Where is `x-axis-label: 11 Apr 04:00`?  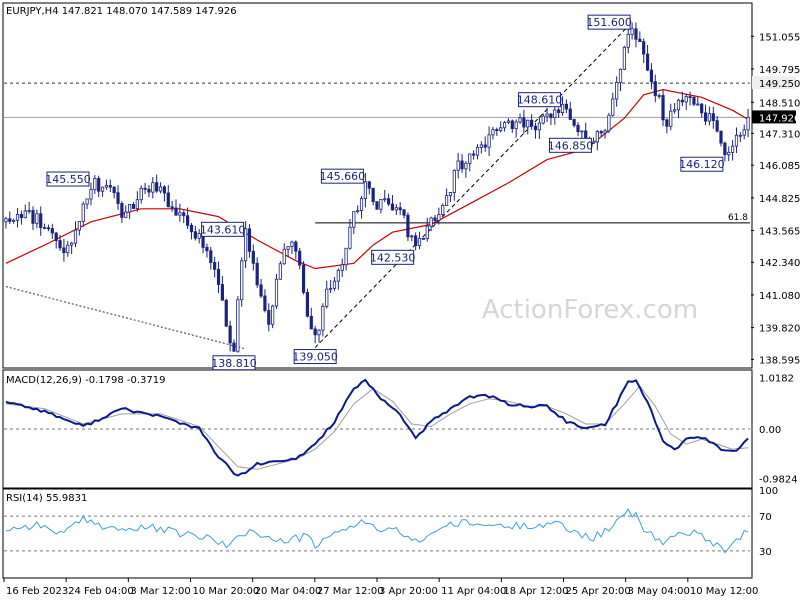
x-axis-label: 11 Apr 04:00 is located at coordinates (473, 591).